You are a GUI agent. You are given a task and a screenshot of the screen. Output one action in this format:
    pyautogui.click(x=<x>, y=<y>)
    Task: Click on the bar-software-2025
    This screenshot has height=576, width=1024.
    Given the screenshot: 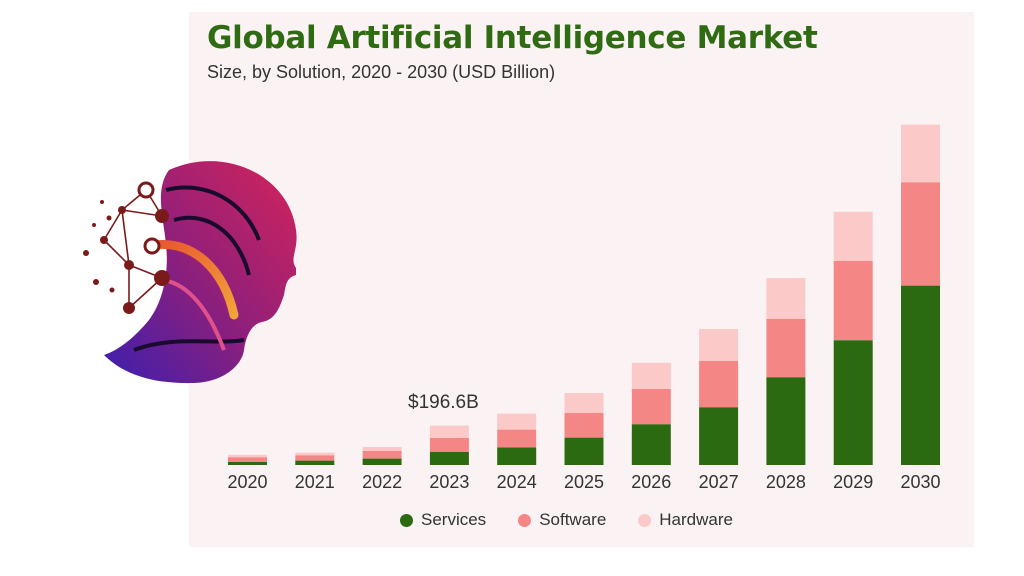 What is the action you would take?
    pyautogui.click(x=584, y=425)
    